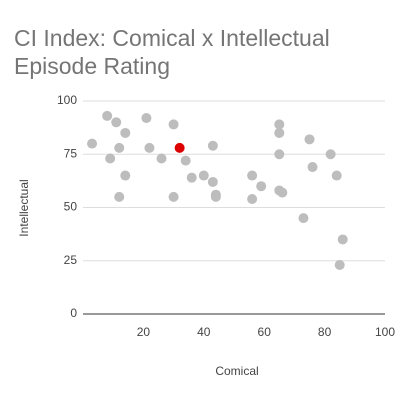 The image size is (400, 400). I want to click on y-axis-label: Intellectual, so click(24, 207).